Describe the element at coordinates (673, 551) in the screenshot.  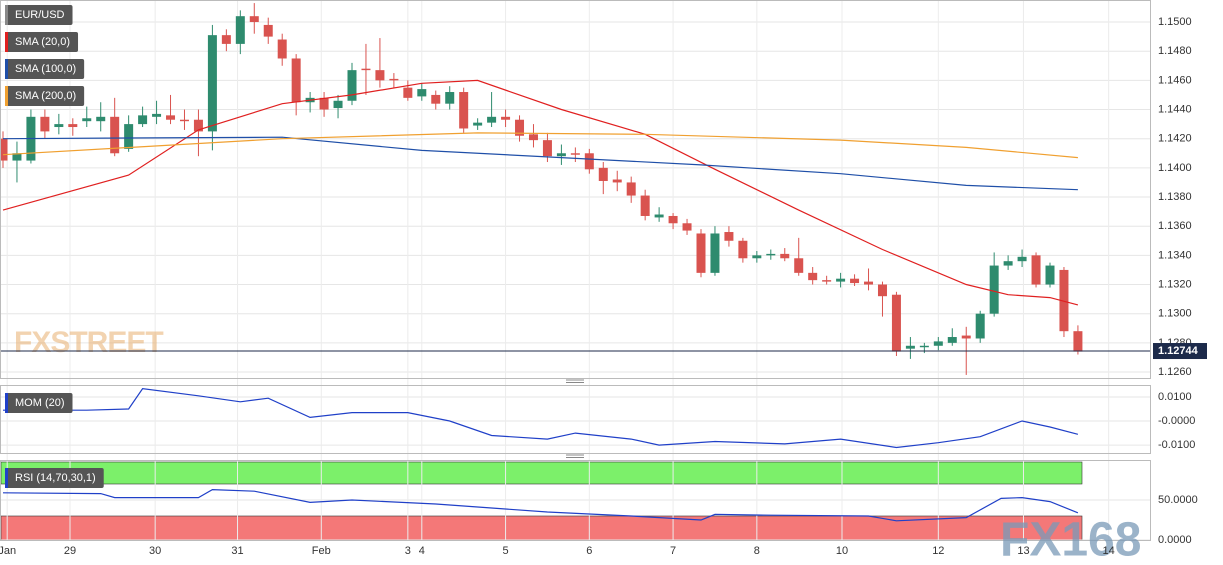
I see `x-tick-label: 7` at that location.